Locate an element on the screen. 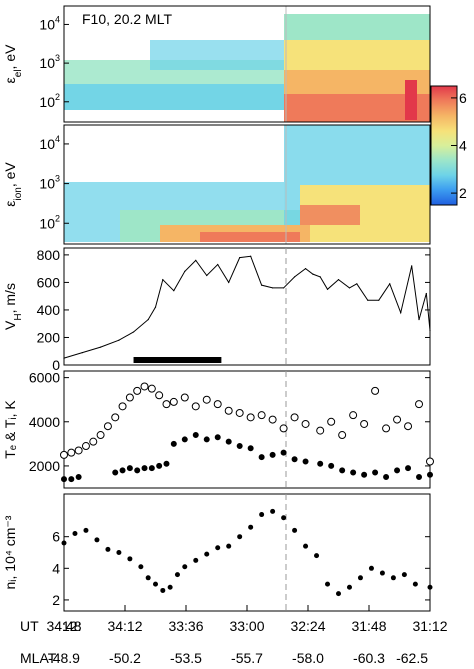  ut-tick-label: 33:00 is located at coordinates (246, 626).